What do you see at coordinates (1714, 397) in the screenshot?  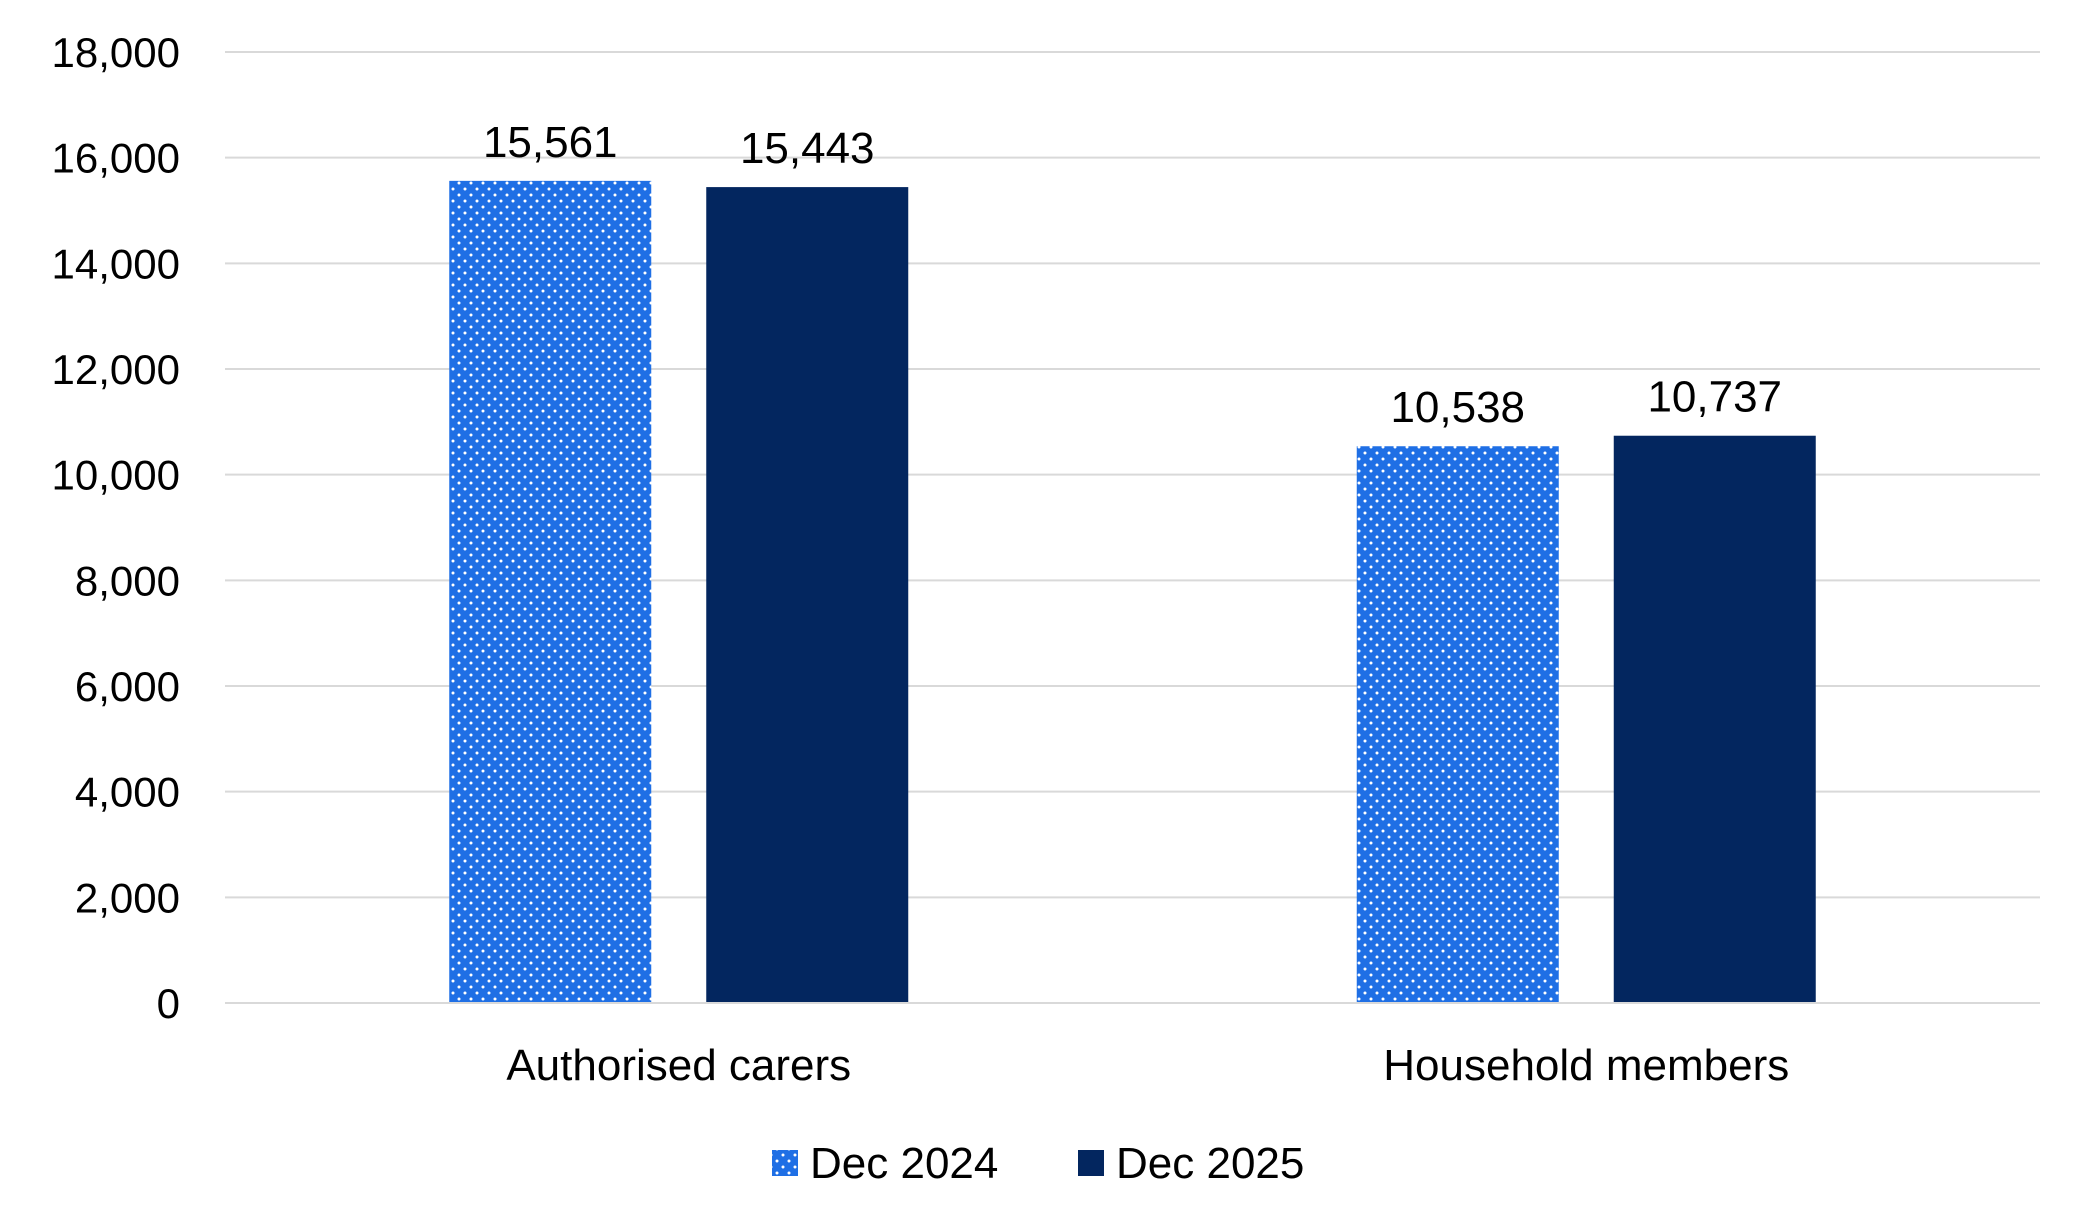 I see `data-label: 10,737` at bounding box center [1714, 397].